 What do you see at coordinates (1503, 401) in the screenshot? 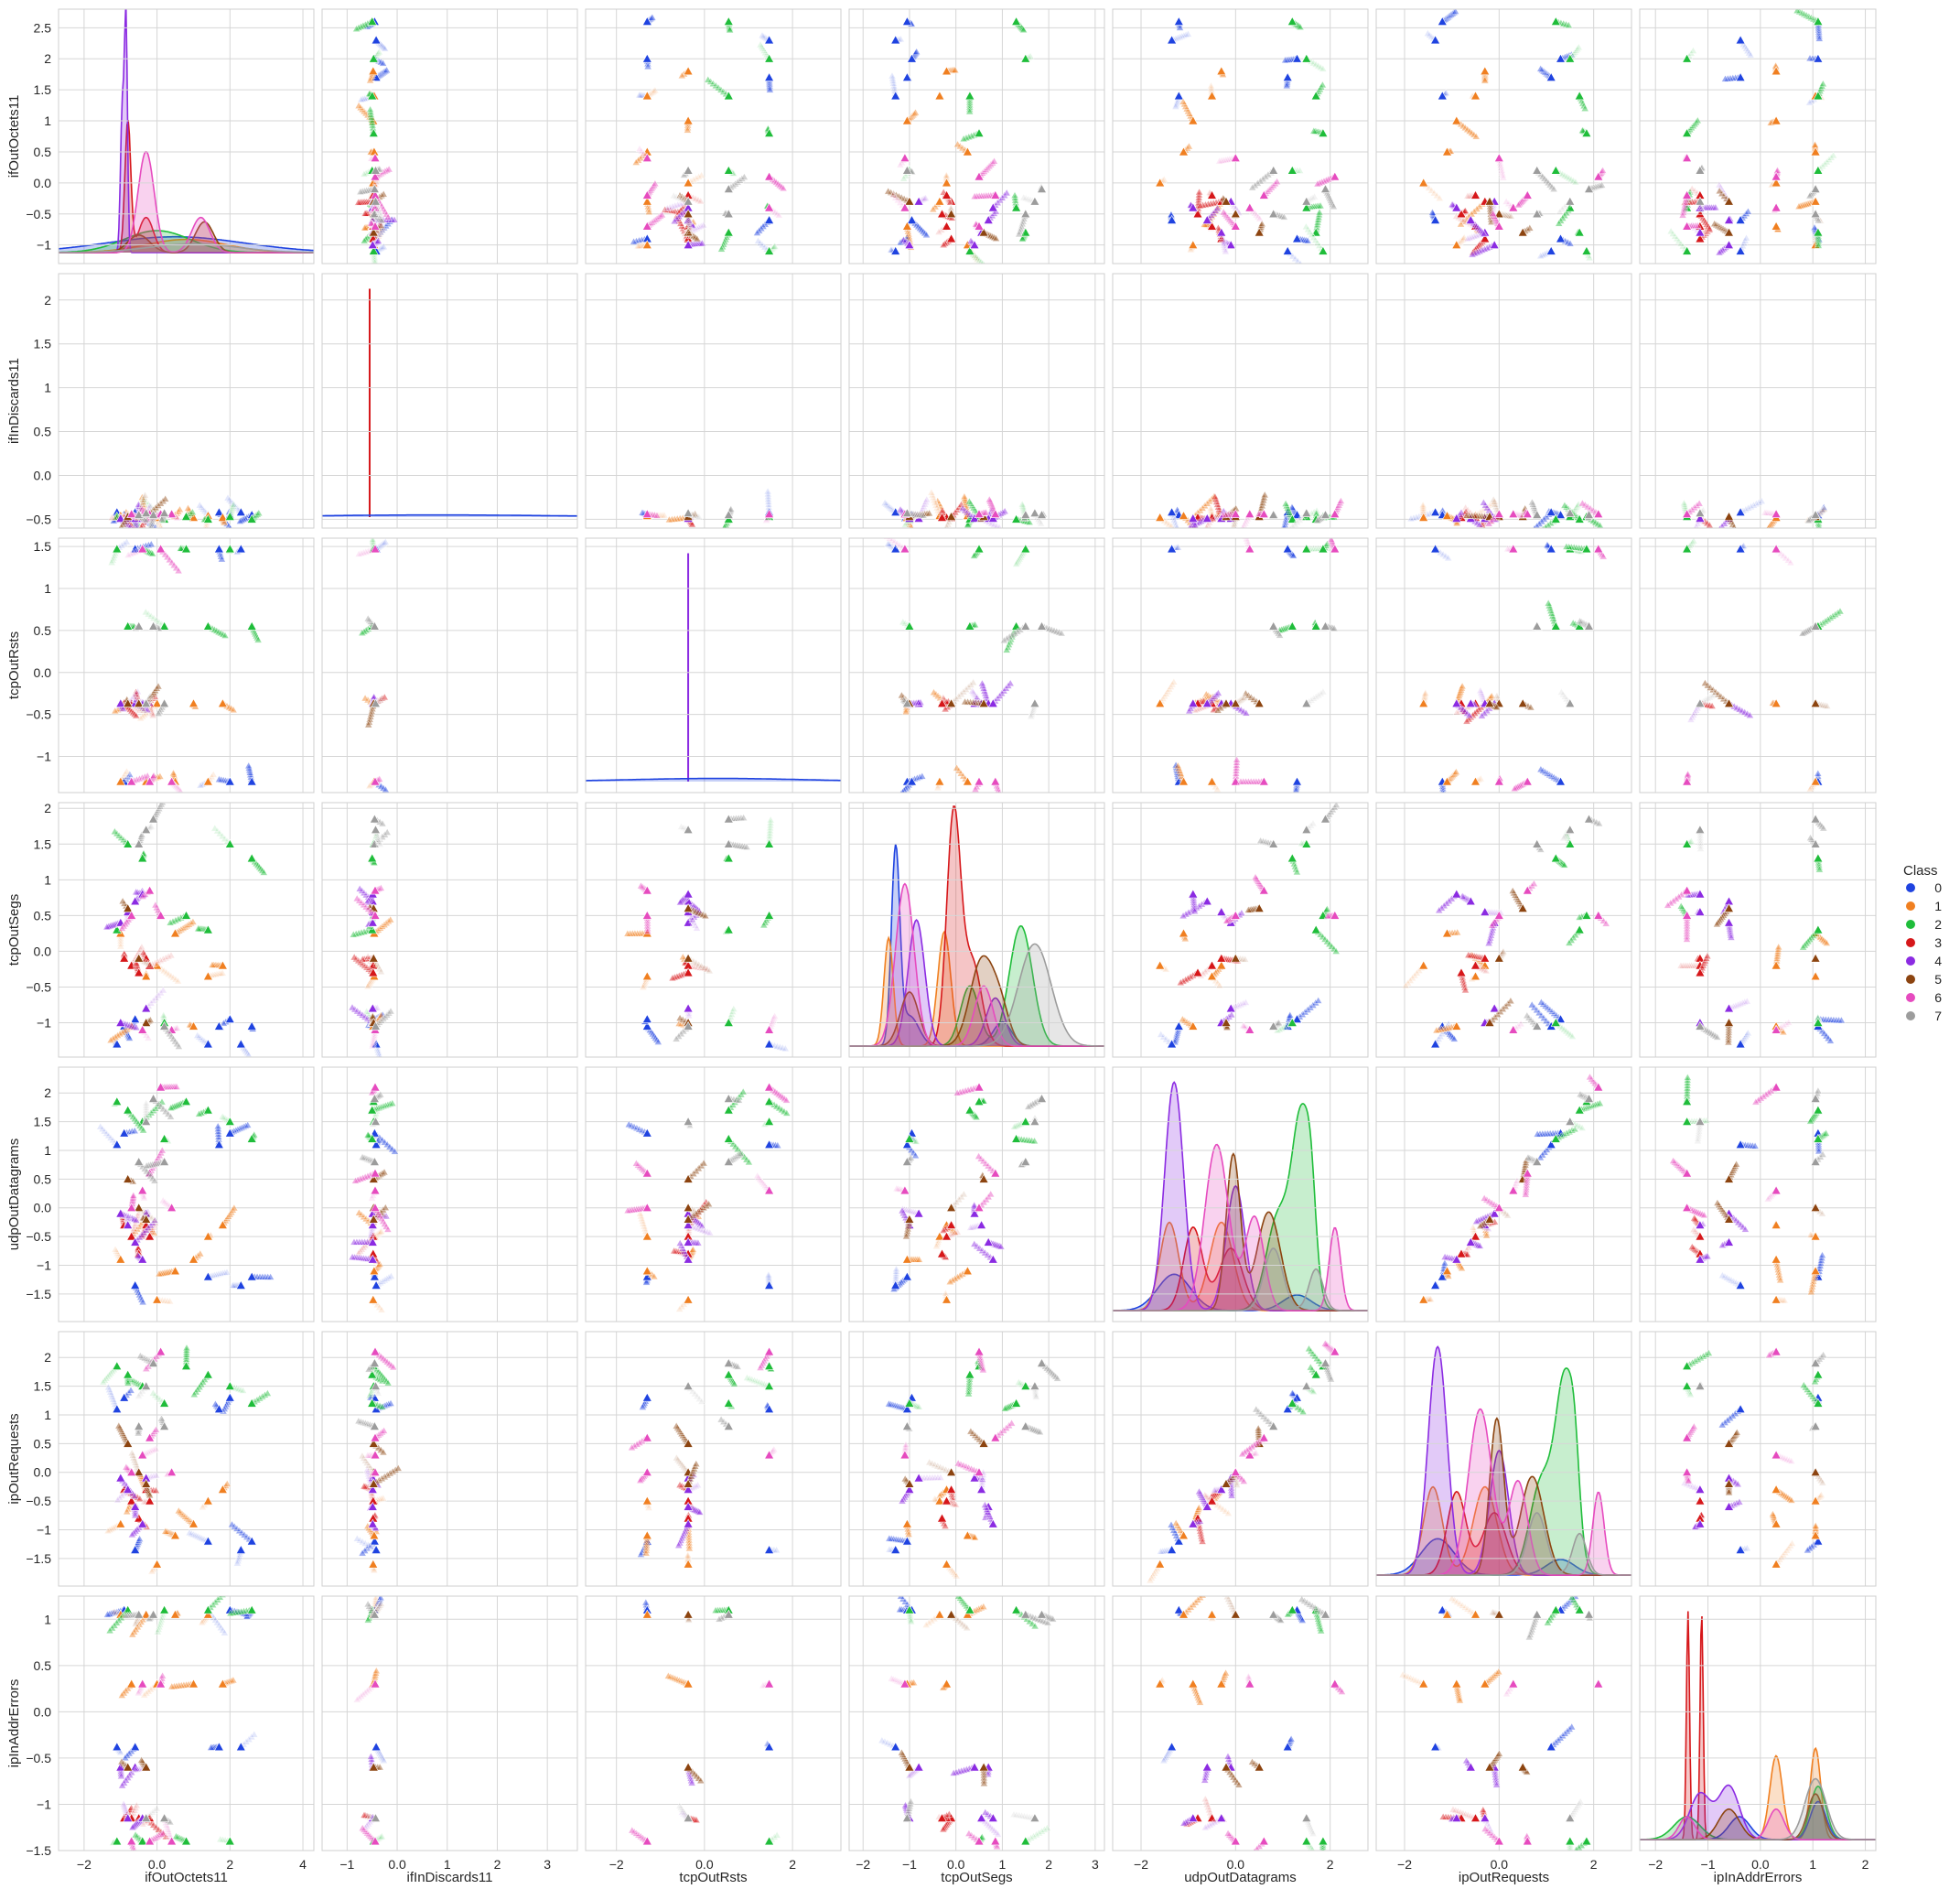
I see `panel-ifInDiscards11-vs-ipOutRequests` at bounding box center [1503, 401].